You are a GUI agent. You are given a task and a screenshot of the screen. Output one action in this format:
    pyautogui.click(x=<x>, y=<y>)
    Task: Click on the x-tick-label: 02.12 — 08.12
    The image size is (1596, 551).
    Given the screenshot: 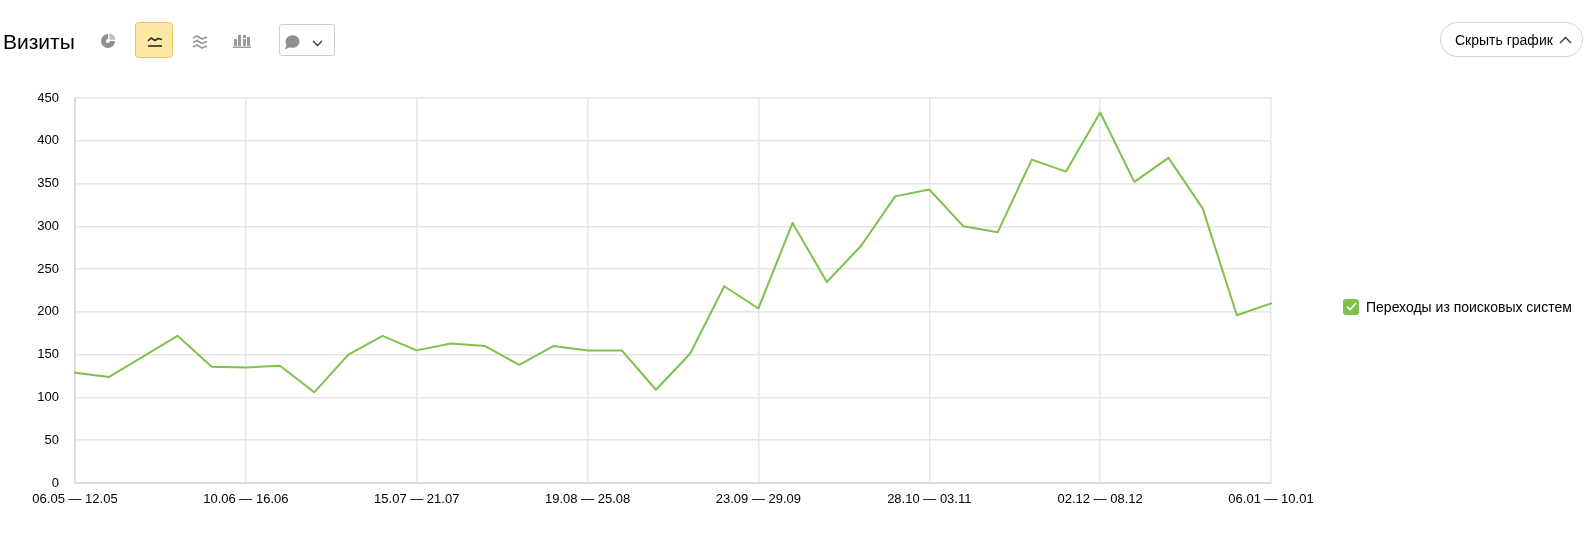 What is the action you would take?
    pyautogui.click(x=1100, y=499)
    